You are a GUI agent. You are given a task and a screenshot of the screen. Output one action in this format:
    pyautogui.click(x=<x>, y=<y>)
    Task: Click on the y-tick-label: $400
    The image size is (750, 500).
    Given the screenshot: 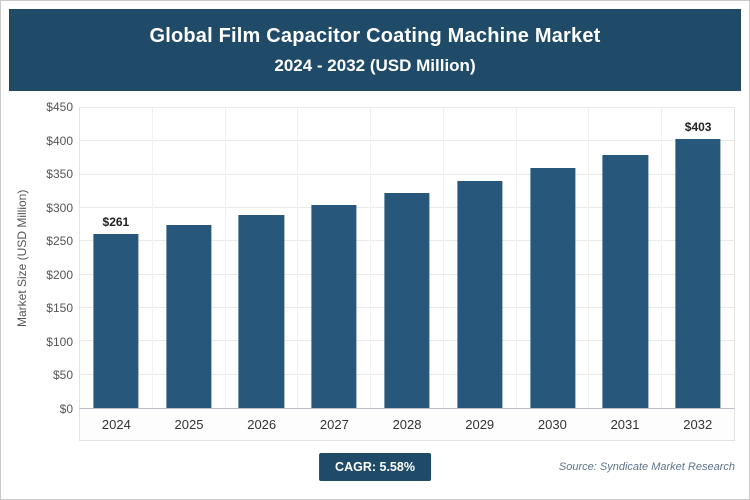 What is the action you would take?
    pyautogui.click(x=59, y=140)
    